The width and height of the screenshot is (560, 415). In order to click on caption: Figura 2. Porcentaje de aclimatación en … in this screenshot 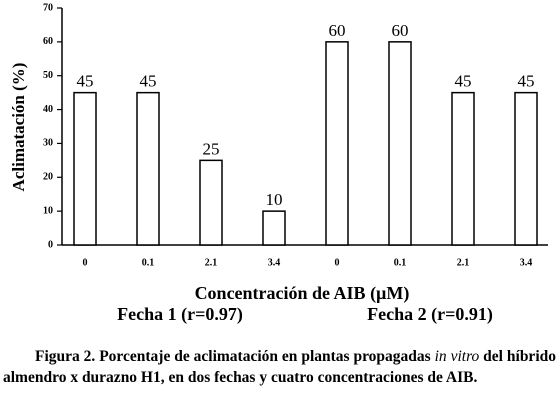, I will do `click(279, 367)`.